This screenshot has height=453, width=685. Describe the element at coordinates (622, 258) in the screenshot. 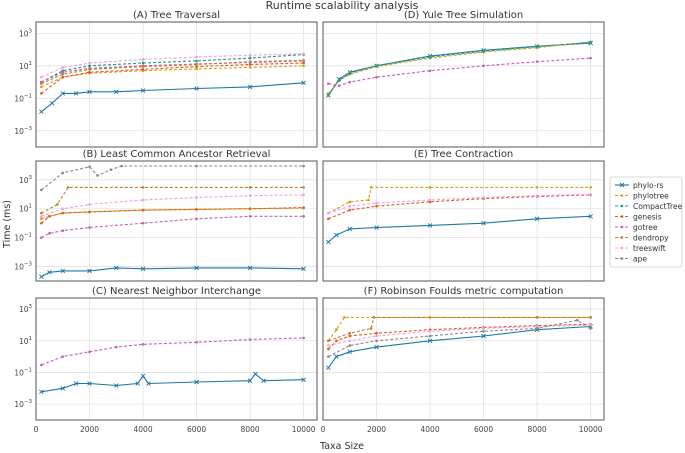

I see `legend-marker-ape` at that location.